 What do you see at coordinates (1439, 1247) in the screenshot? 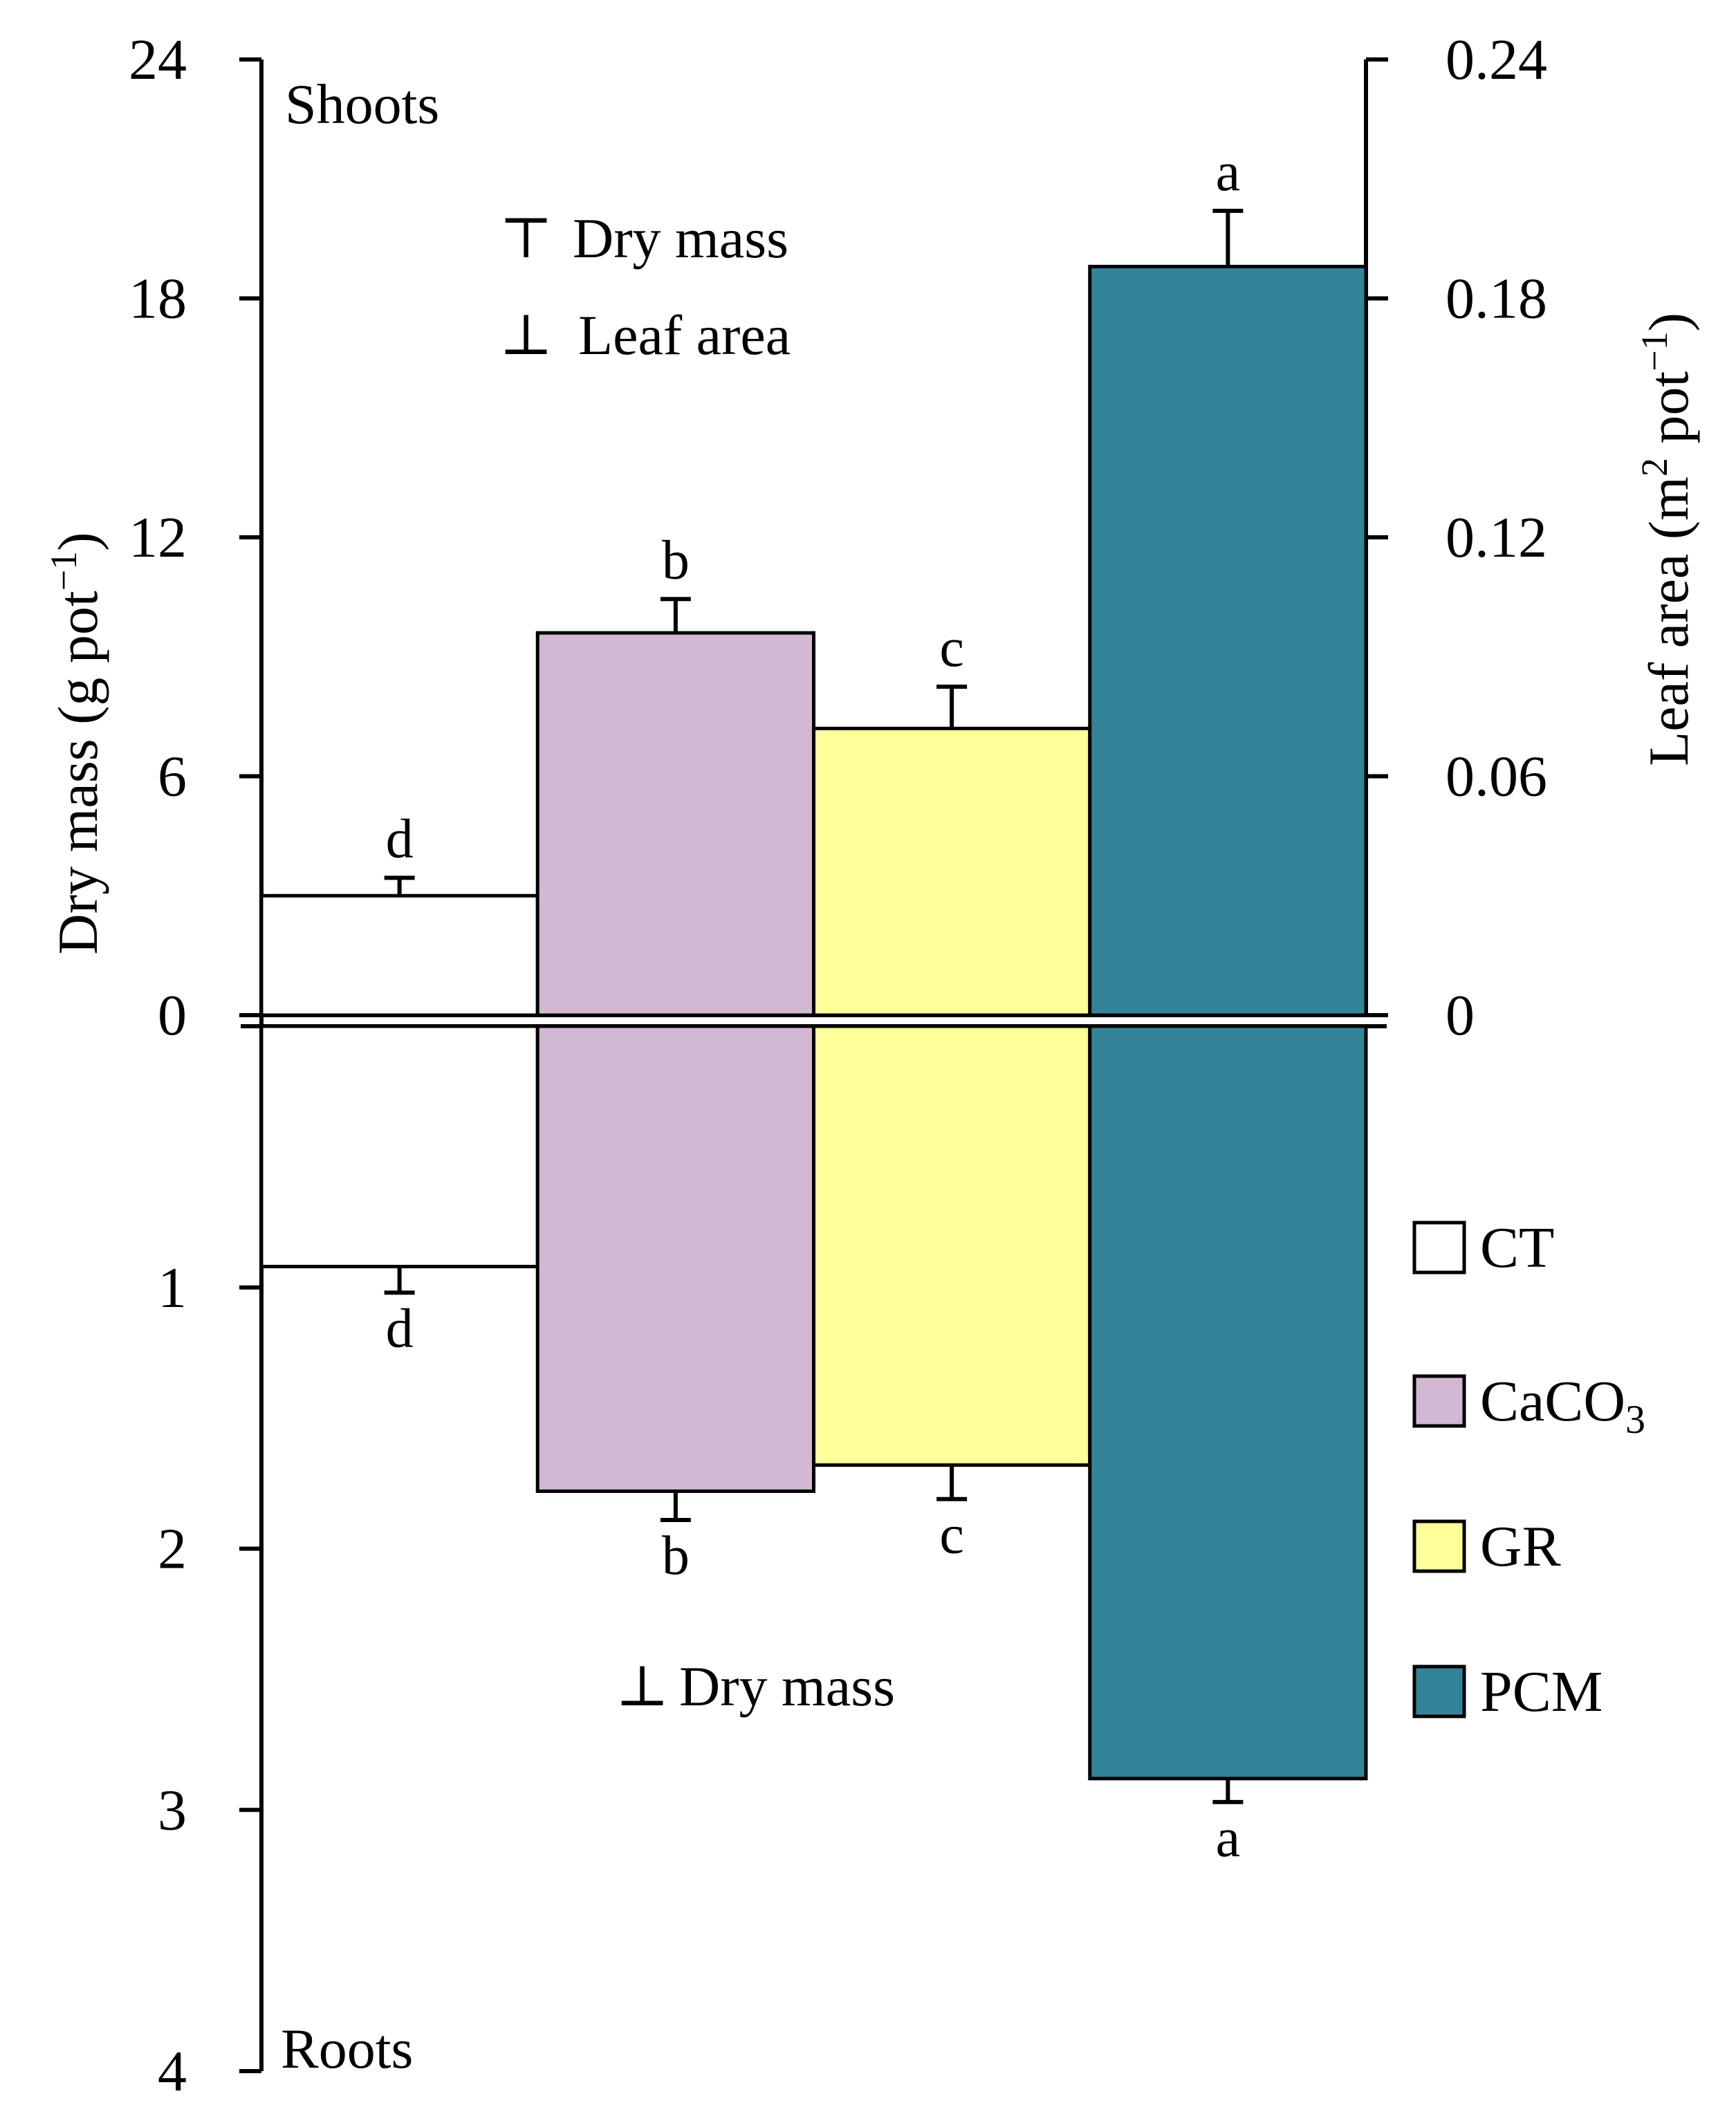
I see `legend-swatch-ct` at bounding box center [1439, 1247].